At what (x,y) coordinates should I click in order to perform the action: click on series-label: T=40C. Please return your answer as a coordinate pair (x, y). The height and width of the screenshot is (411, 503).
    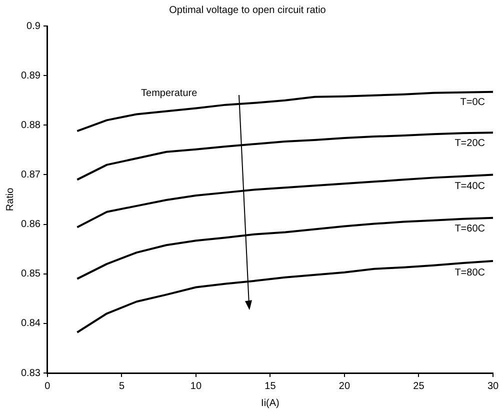
    Looking at the image, I should click on (469, 186).